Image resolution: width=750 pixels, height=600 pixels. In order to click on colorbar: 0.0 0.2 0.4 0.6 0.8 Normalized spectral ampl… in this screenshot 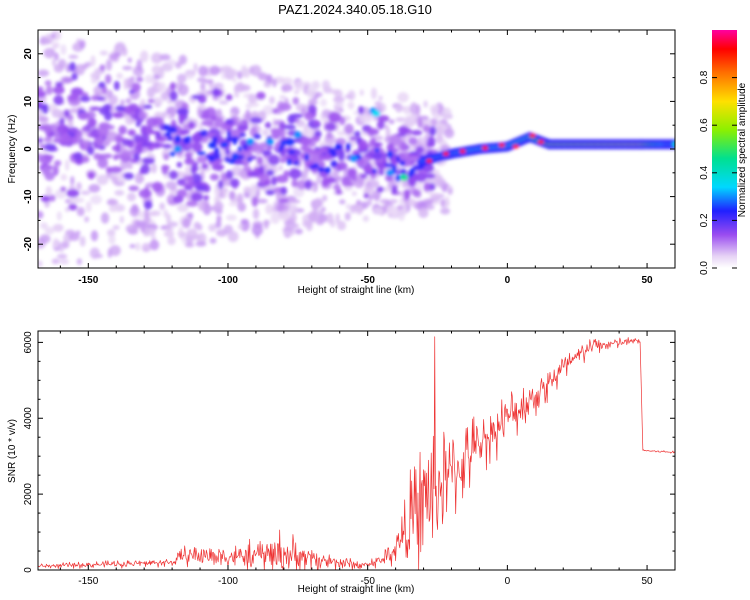, I will do `click(723, 152)`.